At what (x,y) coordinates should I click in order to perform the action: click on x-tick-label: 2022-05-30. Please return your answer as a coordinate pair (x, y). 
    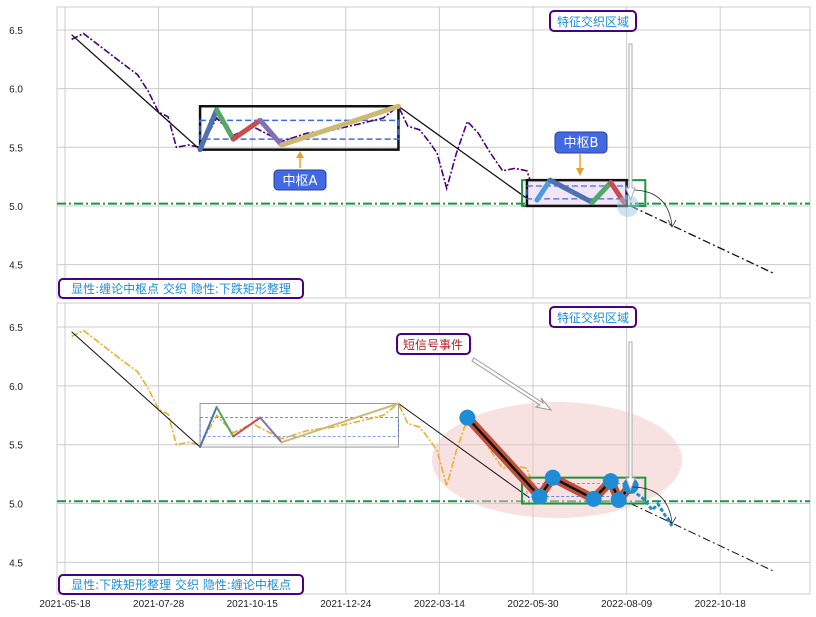
    Looking at the image, I should click on (533, 604).